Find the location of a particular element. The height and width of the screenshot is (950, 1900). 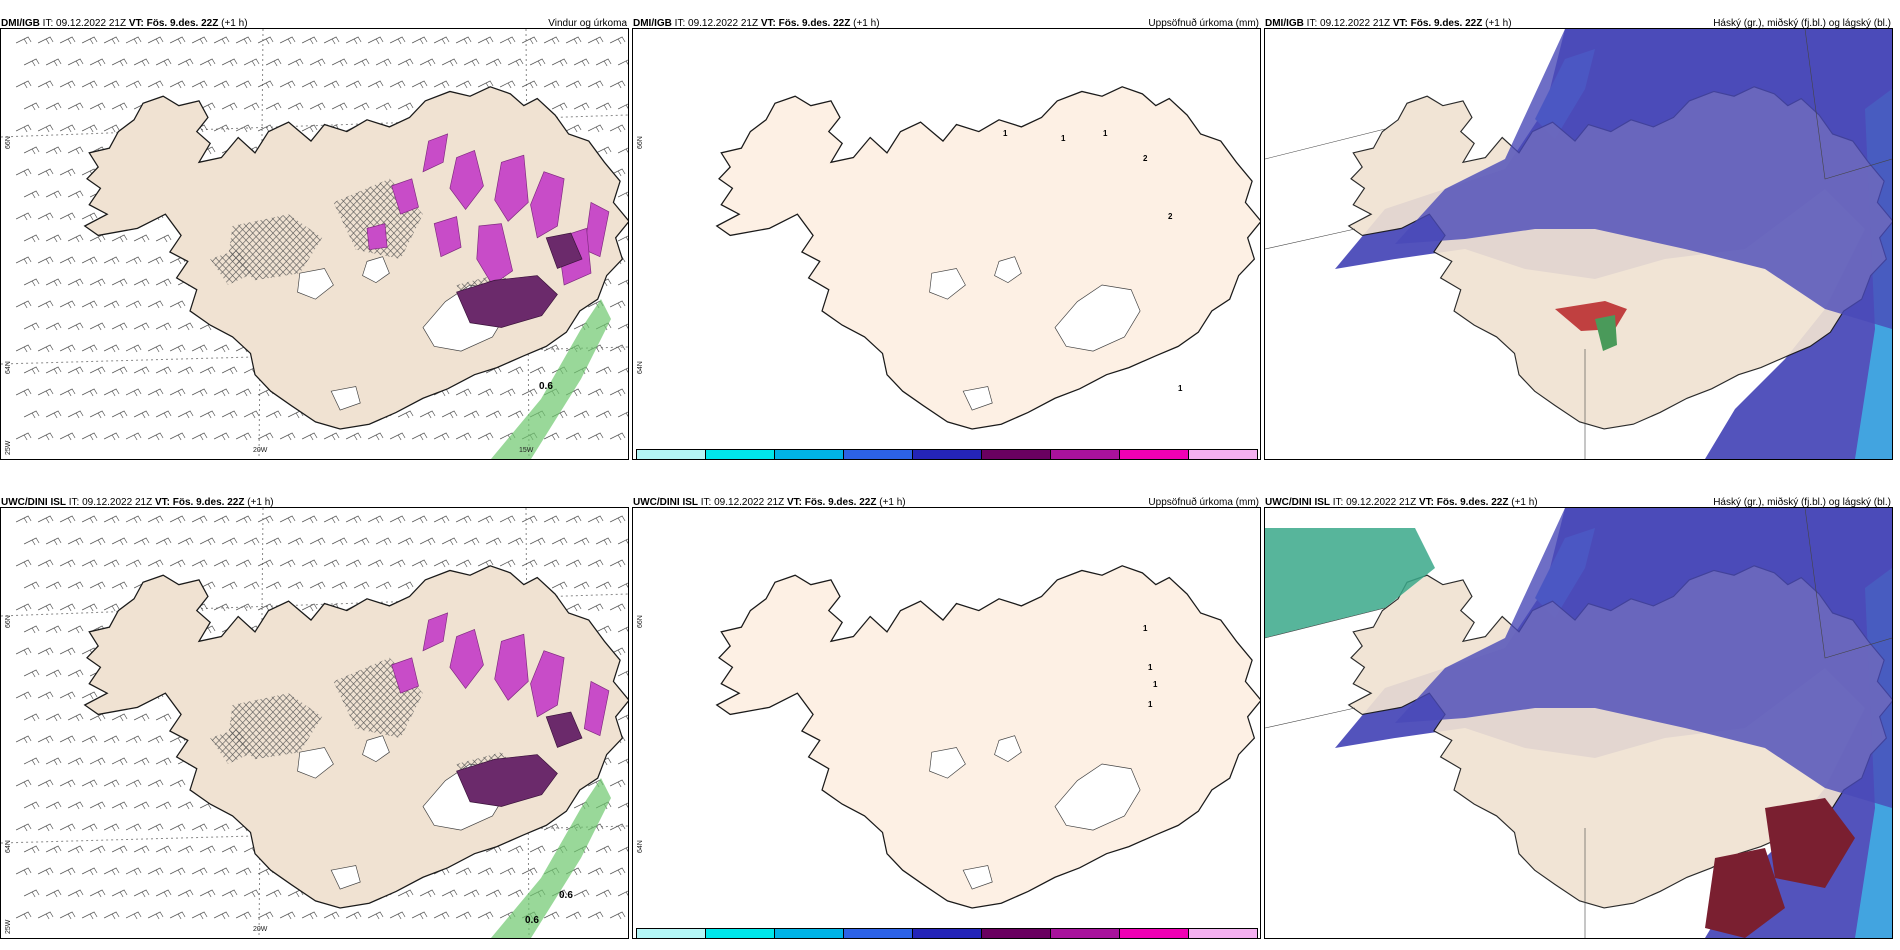

teal-cloud-area is located at coordinates (1350, 583).